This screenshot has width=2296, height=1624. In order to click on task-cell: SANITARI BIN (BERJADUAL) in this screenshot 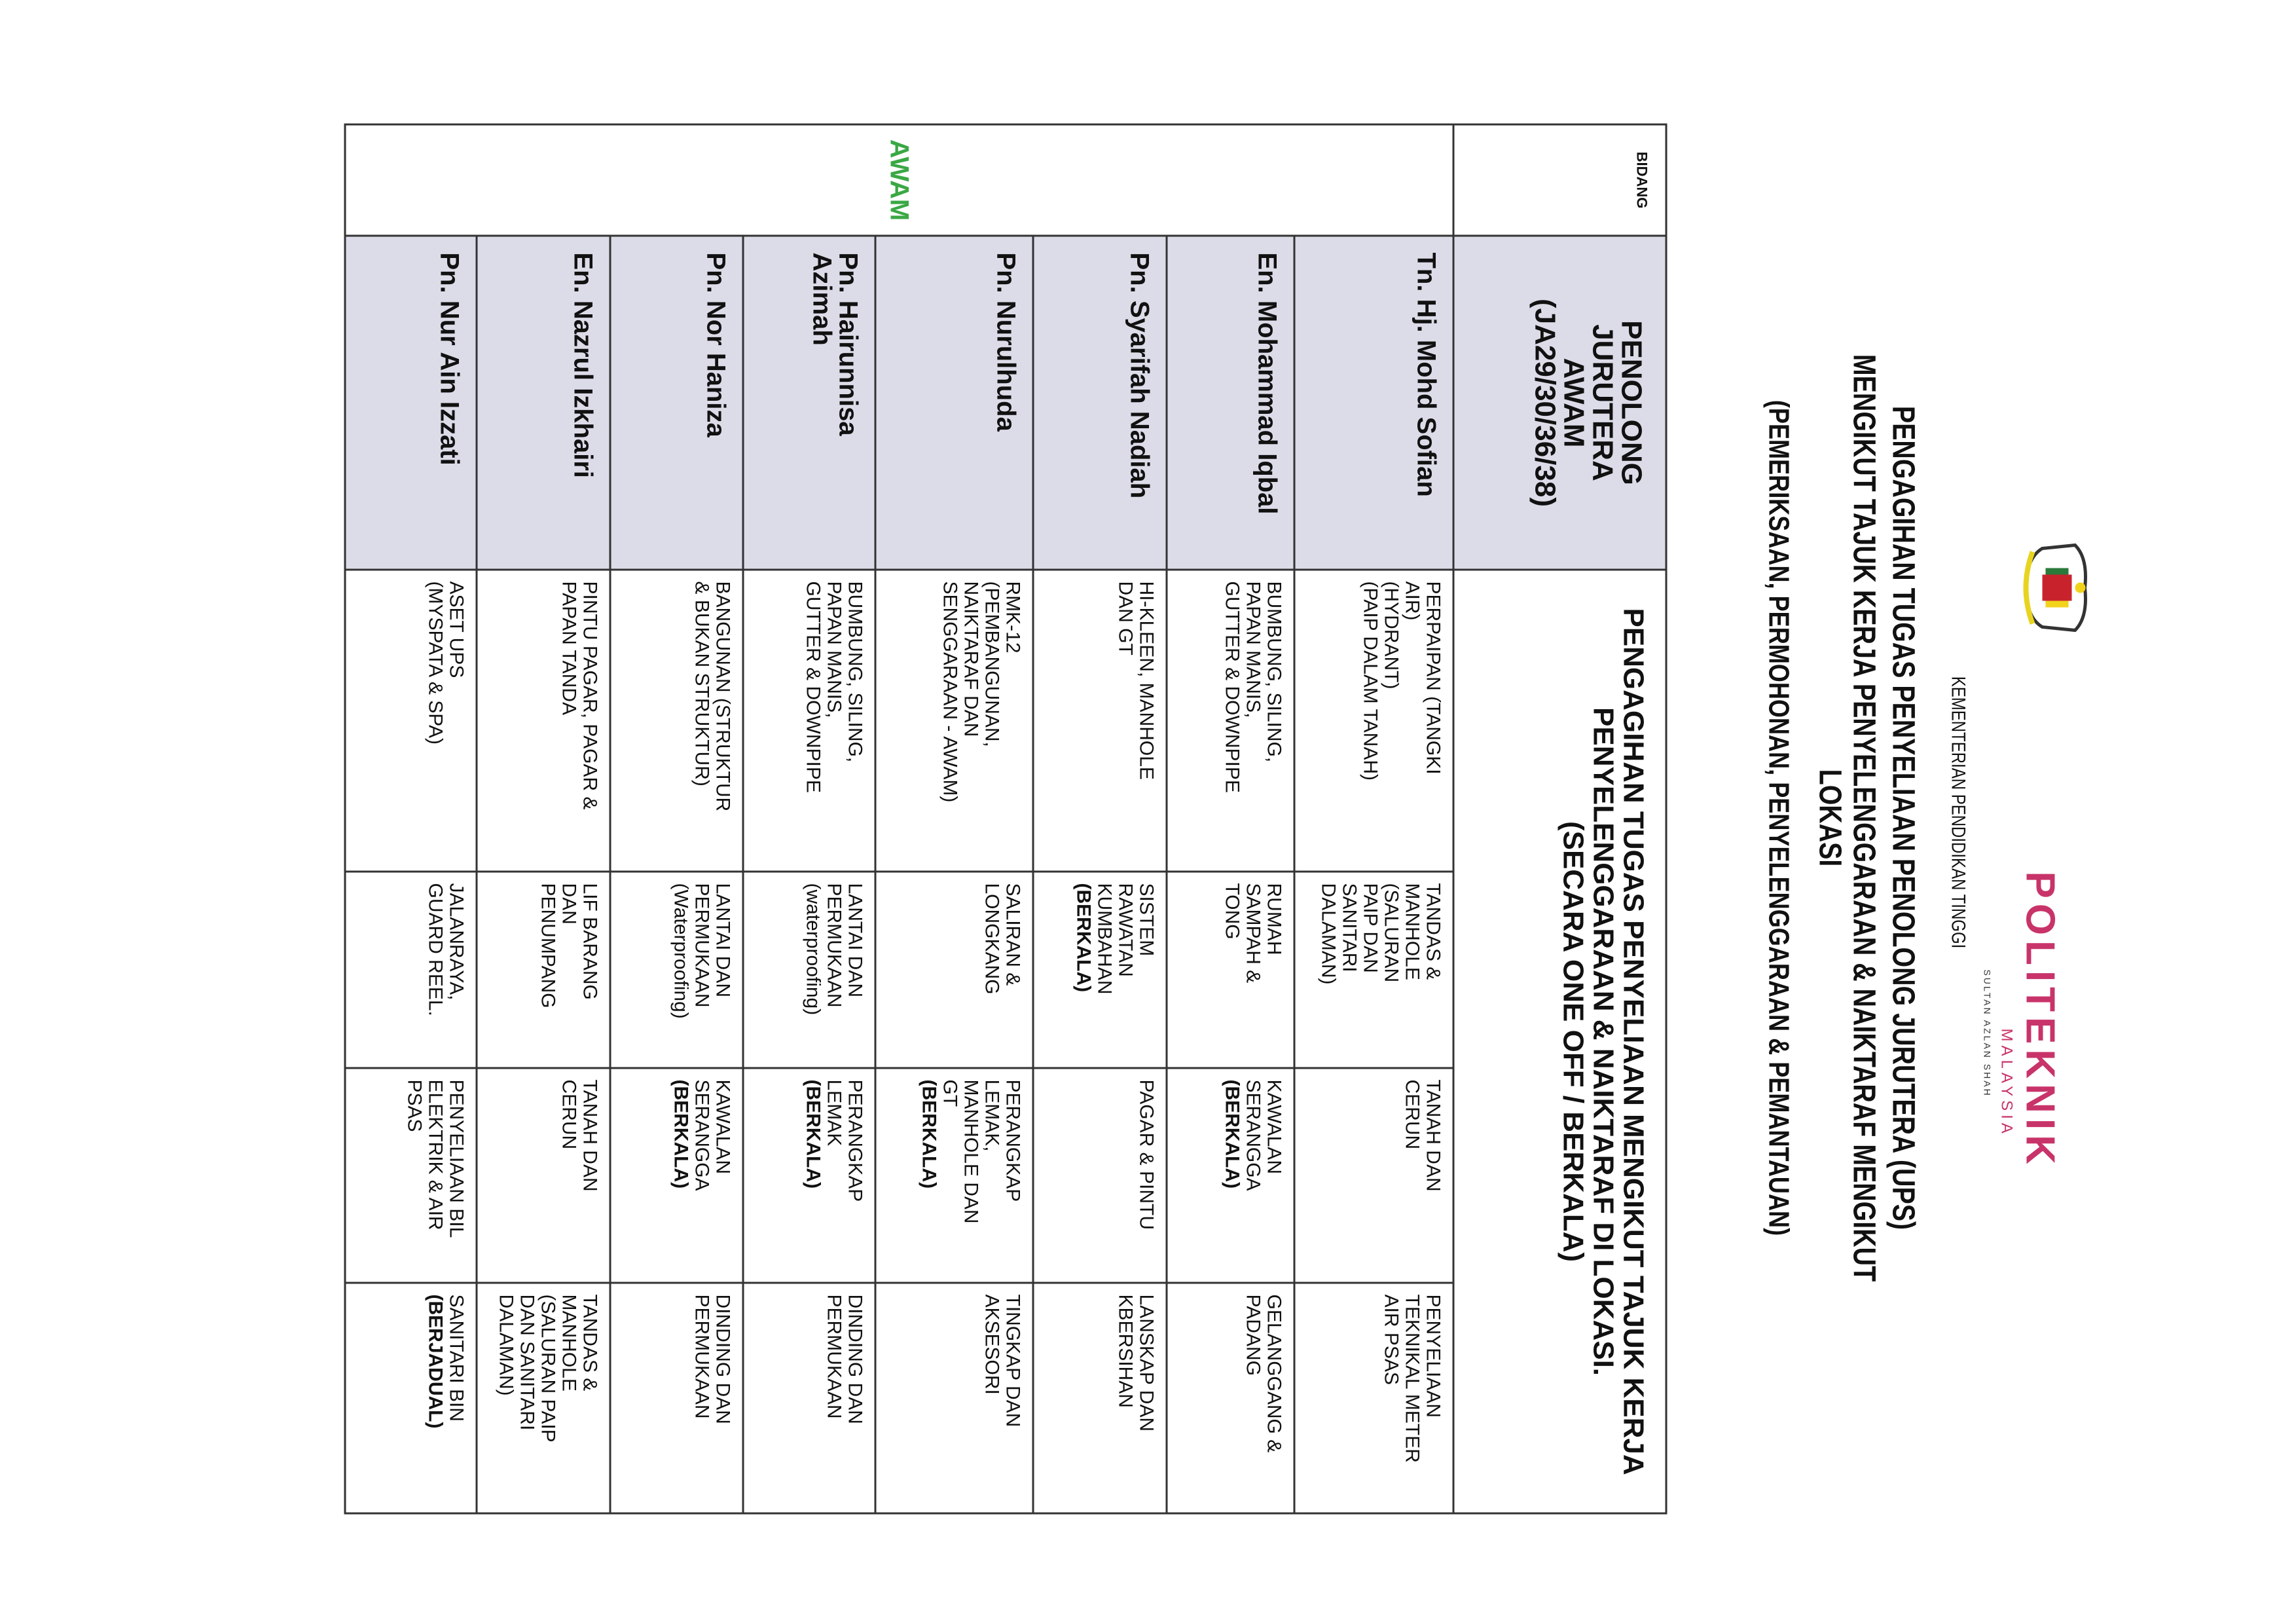, I will do `click(410, 1397)`.